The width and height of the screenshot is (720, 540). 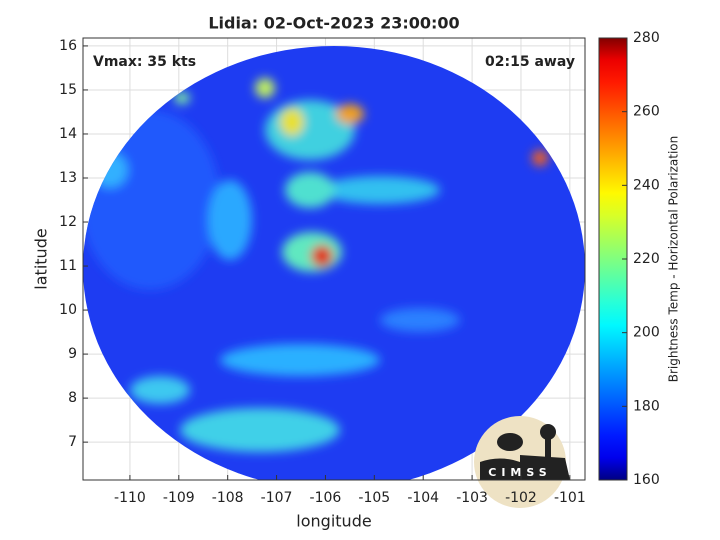 What do you see at coordinates (130, 498) in the screenshot?
I see `x-tick-label: -110` at bounding box center [130, 498].